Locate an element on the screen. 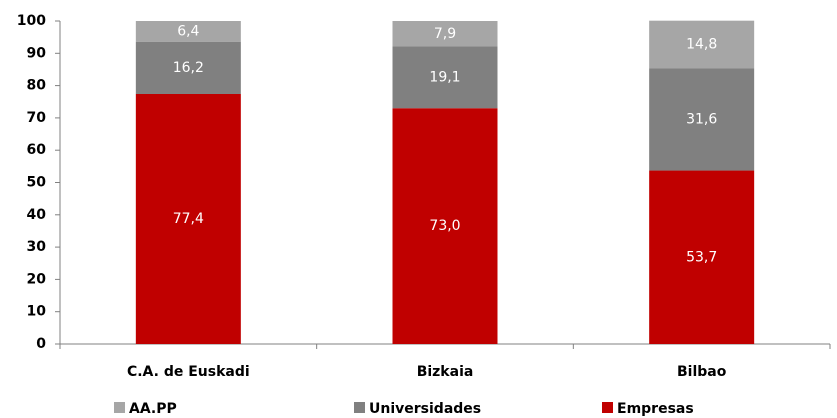 This screenshot has height=418, width=837. data-label: 6,4 is located at coordinates (188, 31).